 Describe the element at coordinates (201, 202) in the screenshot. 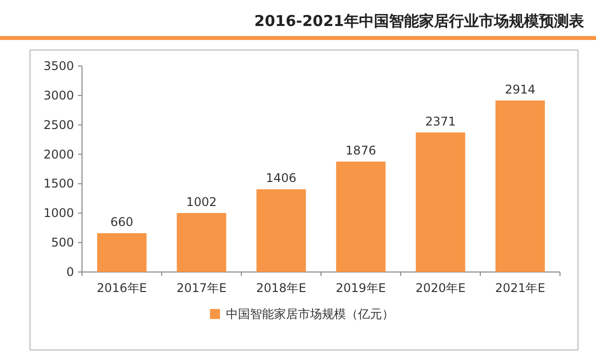

I see `data-label: 1002` at that location.